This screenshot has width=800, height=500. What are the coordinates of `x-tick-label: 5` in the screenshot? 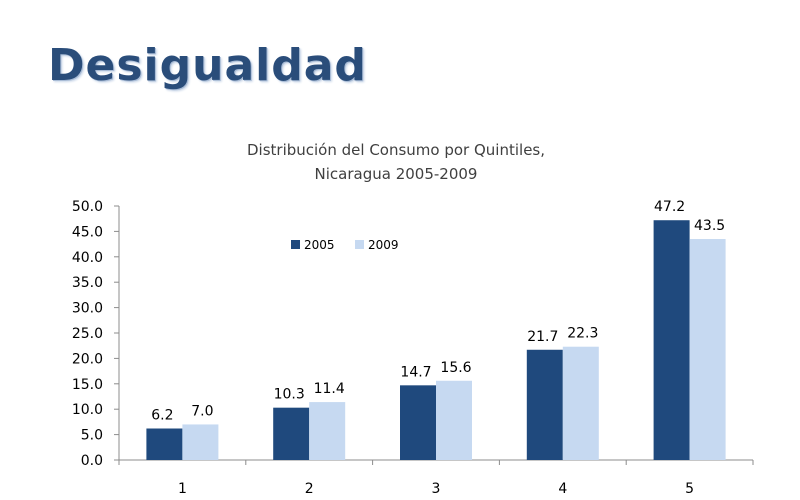 It's located at (689, 489).